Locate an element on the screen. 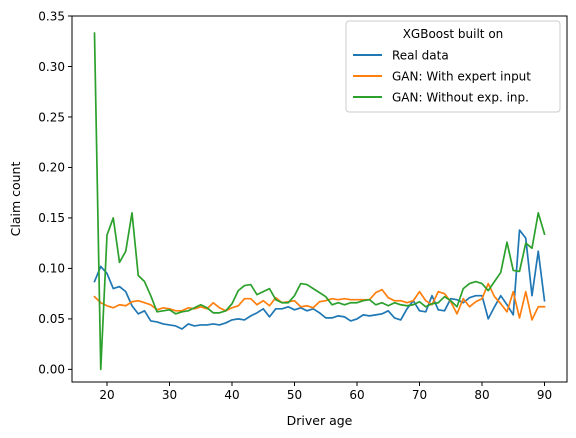 The width and height of the screenshot is (576, 438). y-tick-label: 0.25 is located at coordinates (51, 117).